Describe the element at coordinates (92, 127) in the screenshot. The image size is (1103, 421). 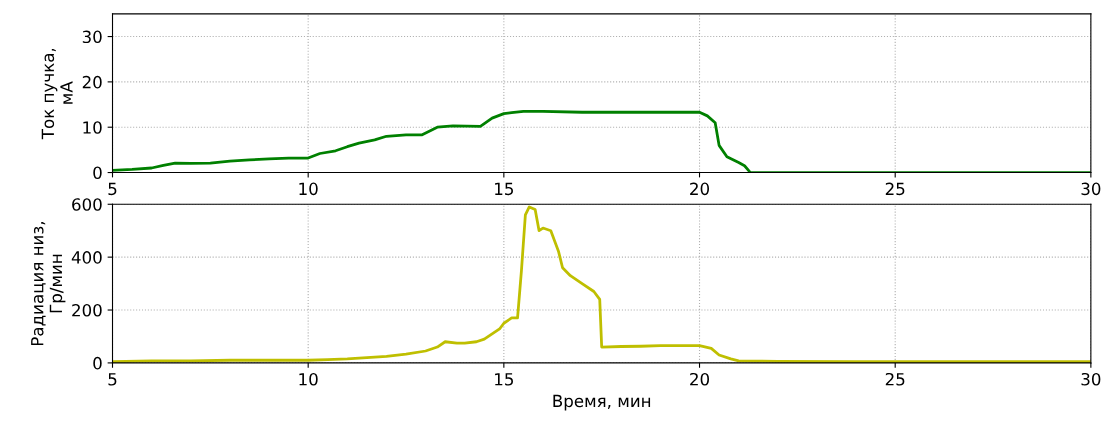
I see `y-tick-label: 10` at that location.